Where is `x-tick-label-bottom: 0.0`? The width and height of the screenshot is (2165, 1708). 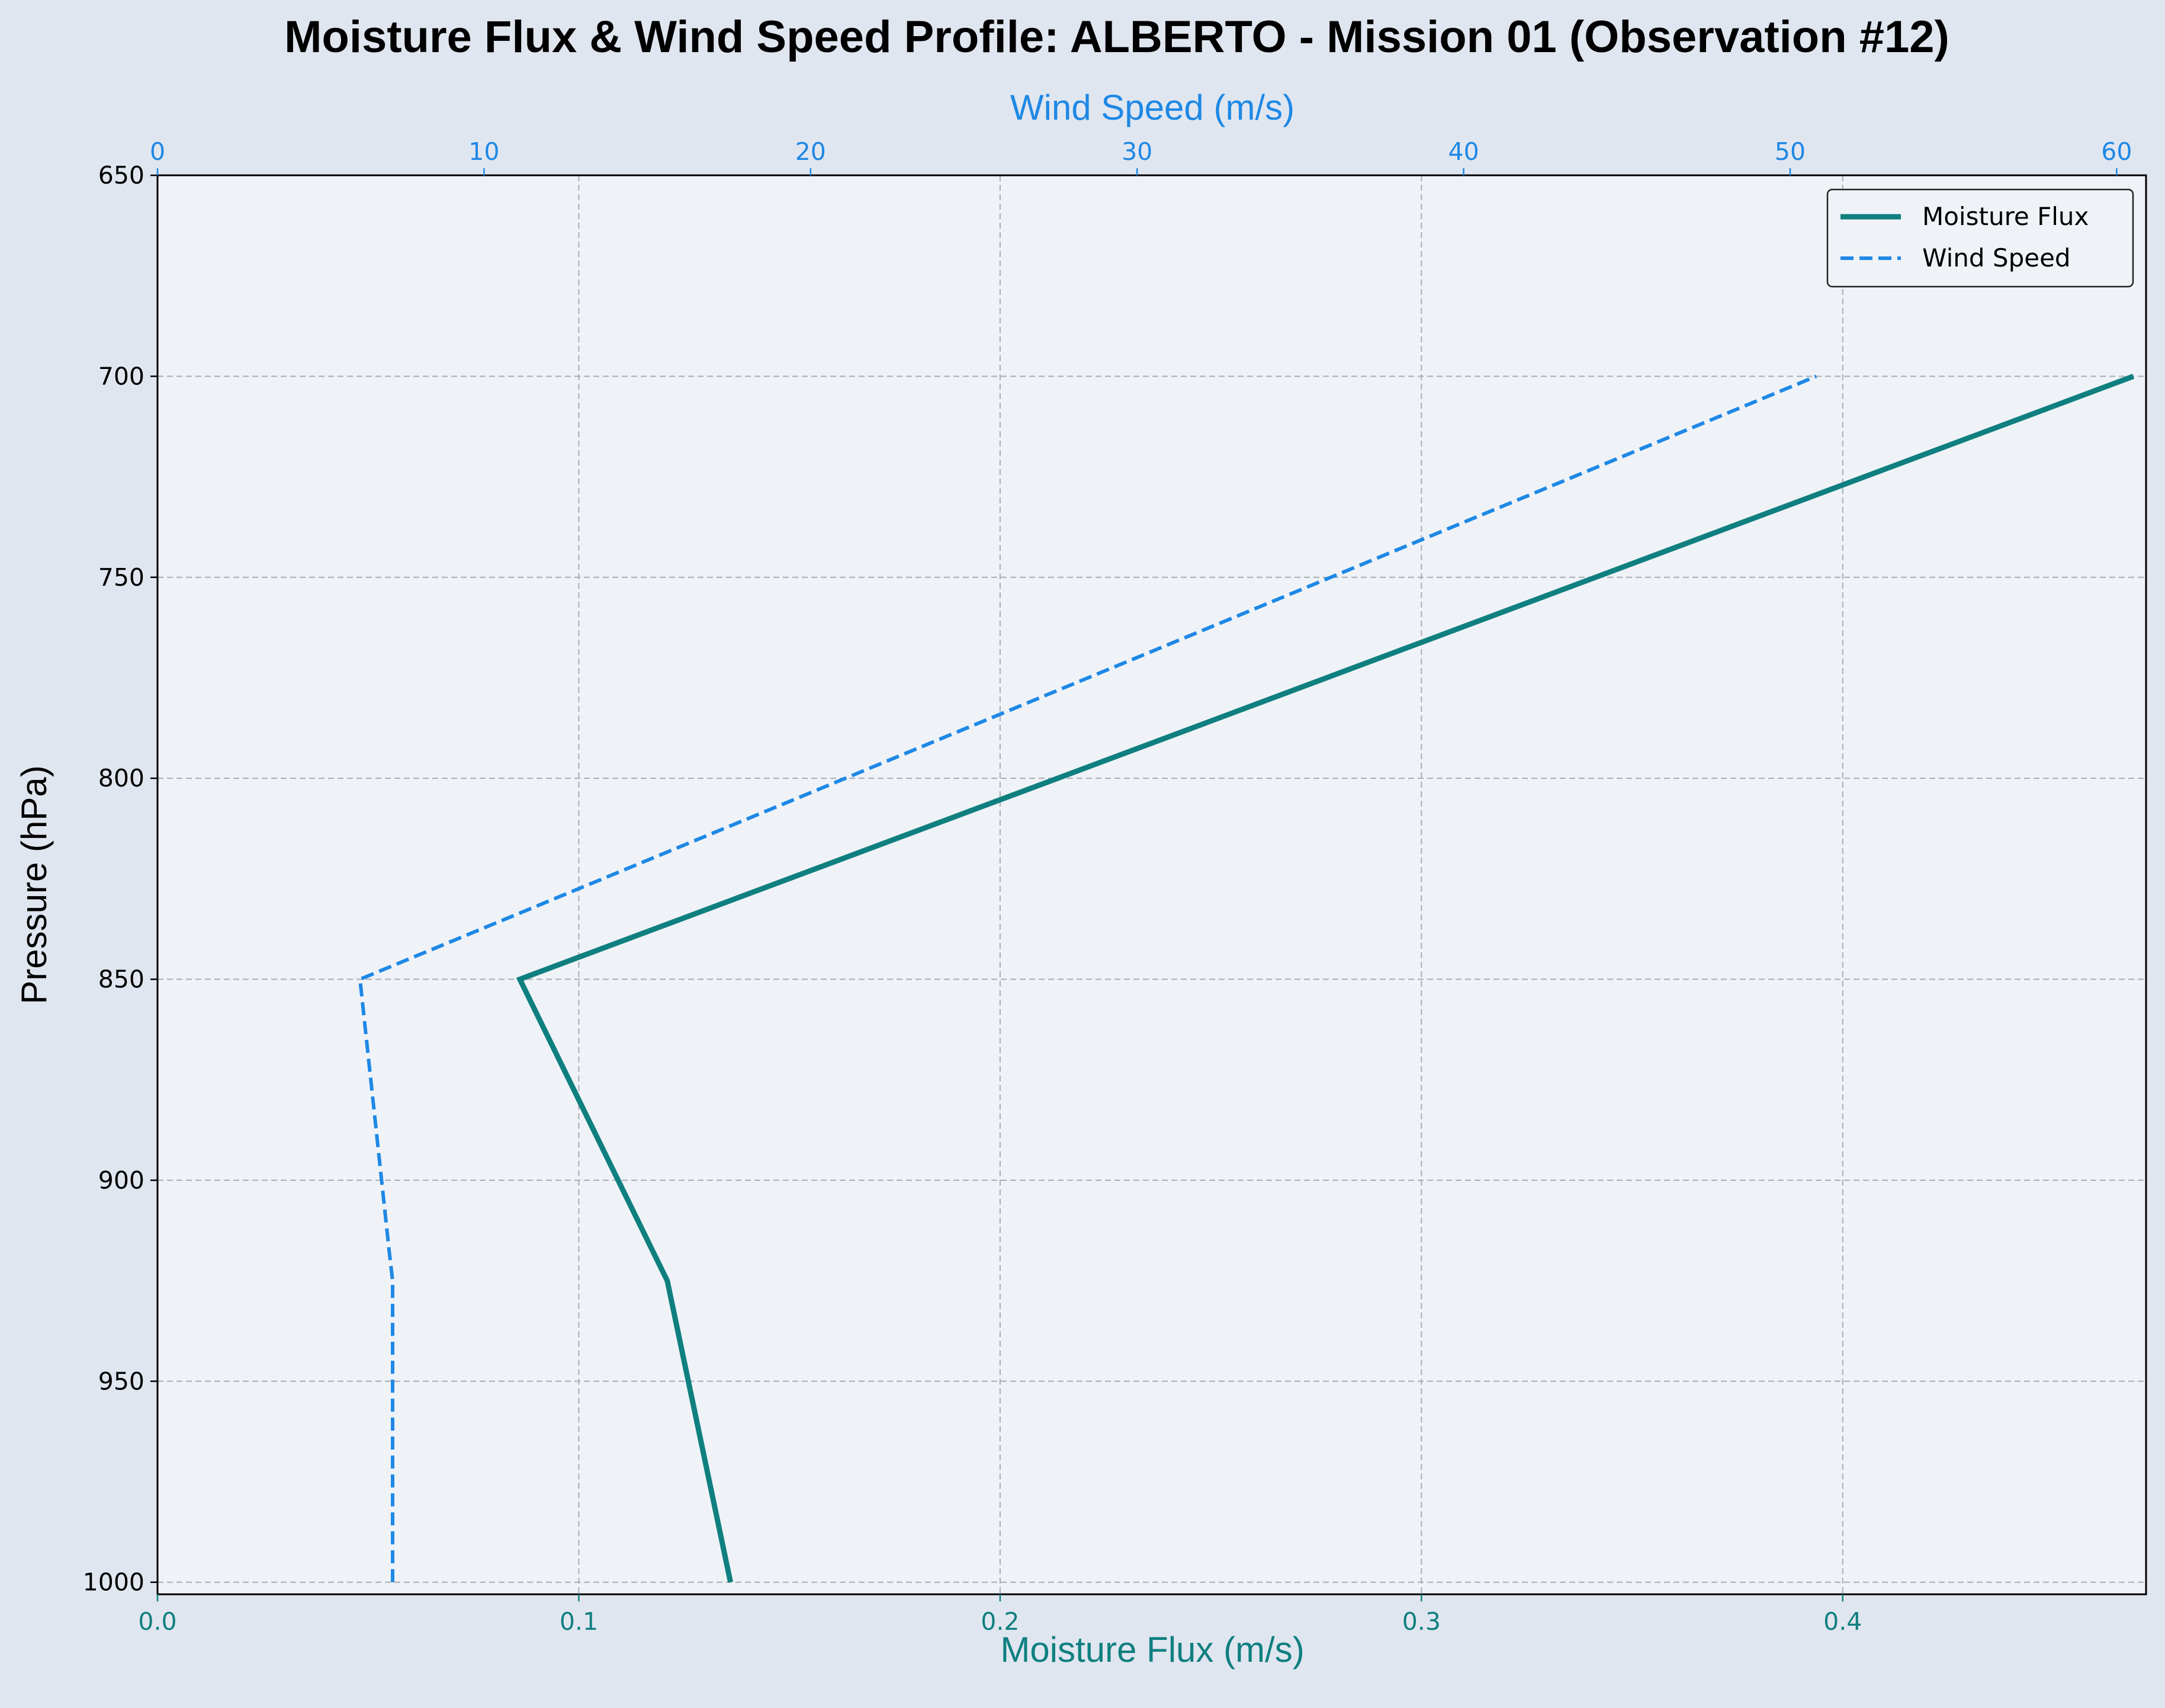 x-tick-label-bottom: 0.0 is located at coordinates (157, 1621).